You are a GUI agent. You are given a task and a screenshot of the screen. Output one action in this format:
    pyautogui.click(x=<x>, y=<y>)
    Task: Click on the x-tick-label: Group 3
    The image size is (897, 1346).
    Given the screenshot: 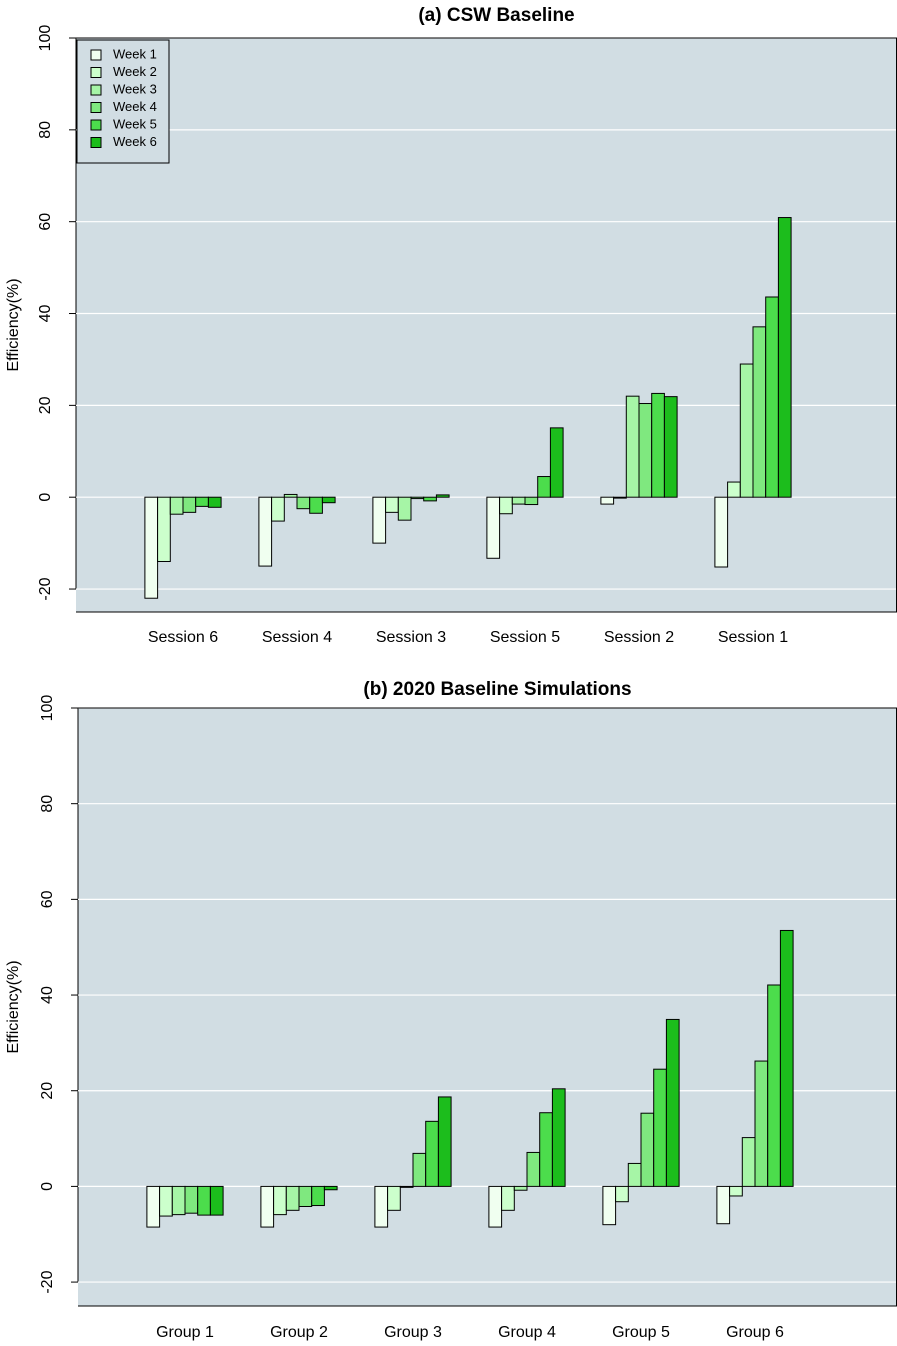 What is the action you would take?
    pyautogui.click(x=413, y=1332)
    